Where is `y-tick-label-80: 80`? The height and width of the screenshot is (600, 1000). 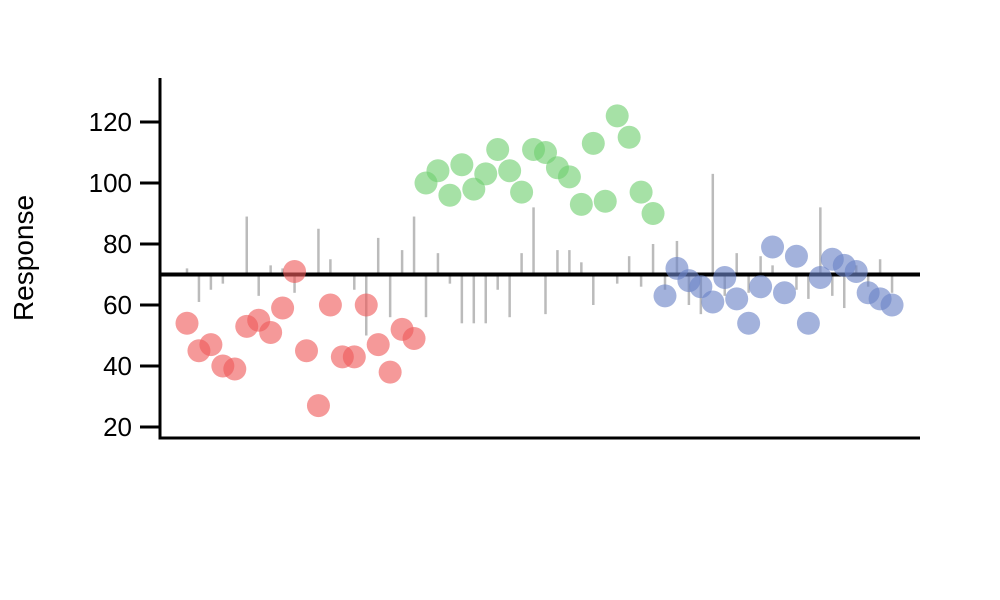
y-tick-label-80: 80 is located at coordinates (117, 244).